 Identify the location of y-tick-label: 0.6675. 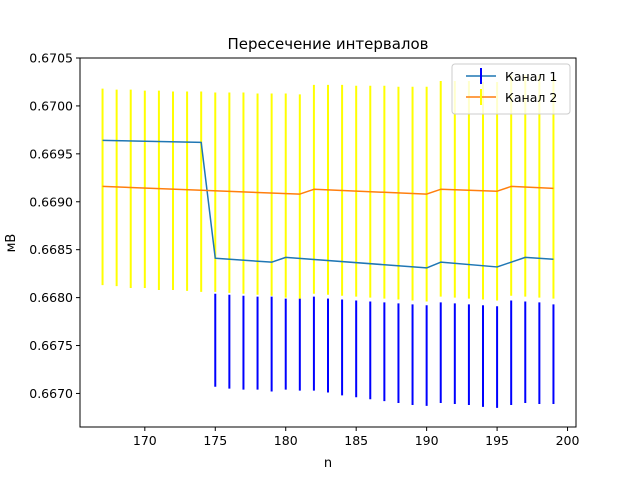
(51, 345).